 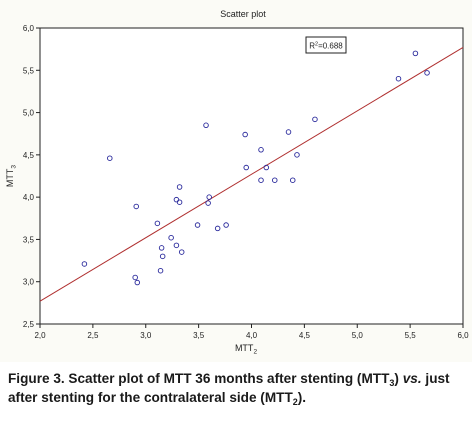 I want to click on caption-italic: vs., so click(x=412, y=378).